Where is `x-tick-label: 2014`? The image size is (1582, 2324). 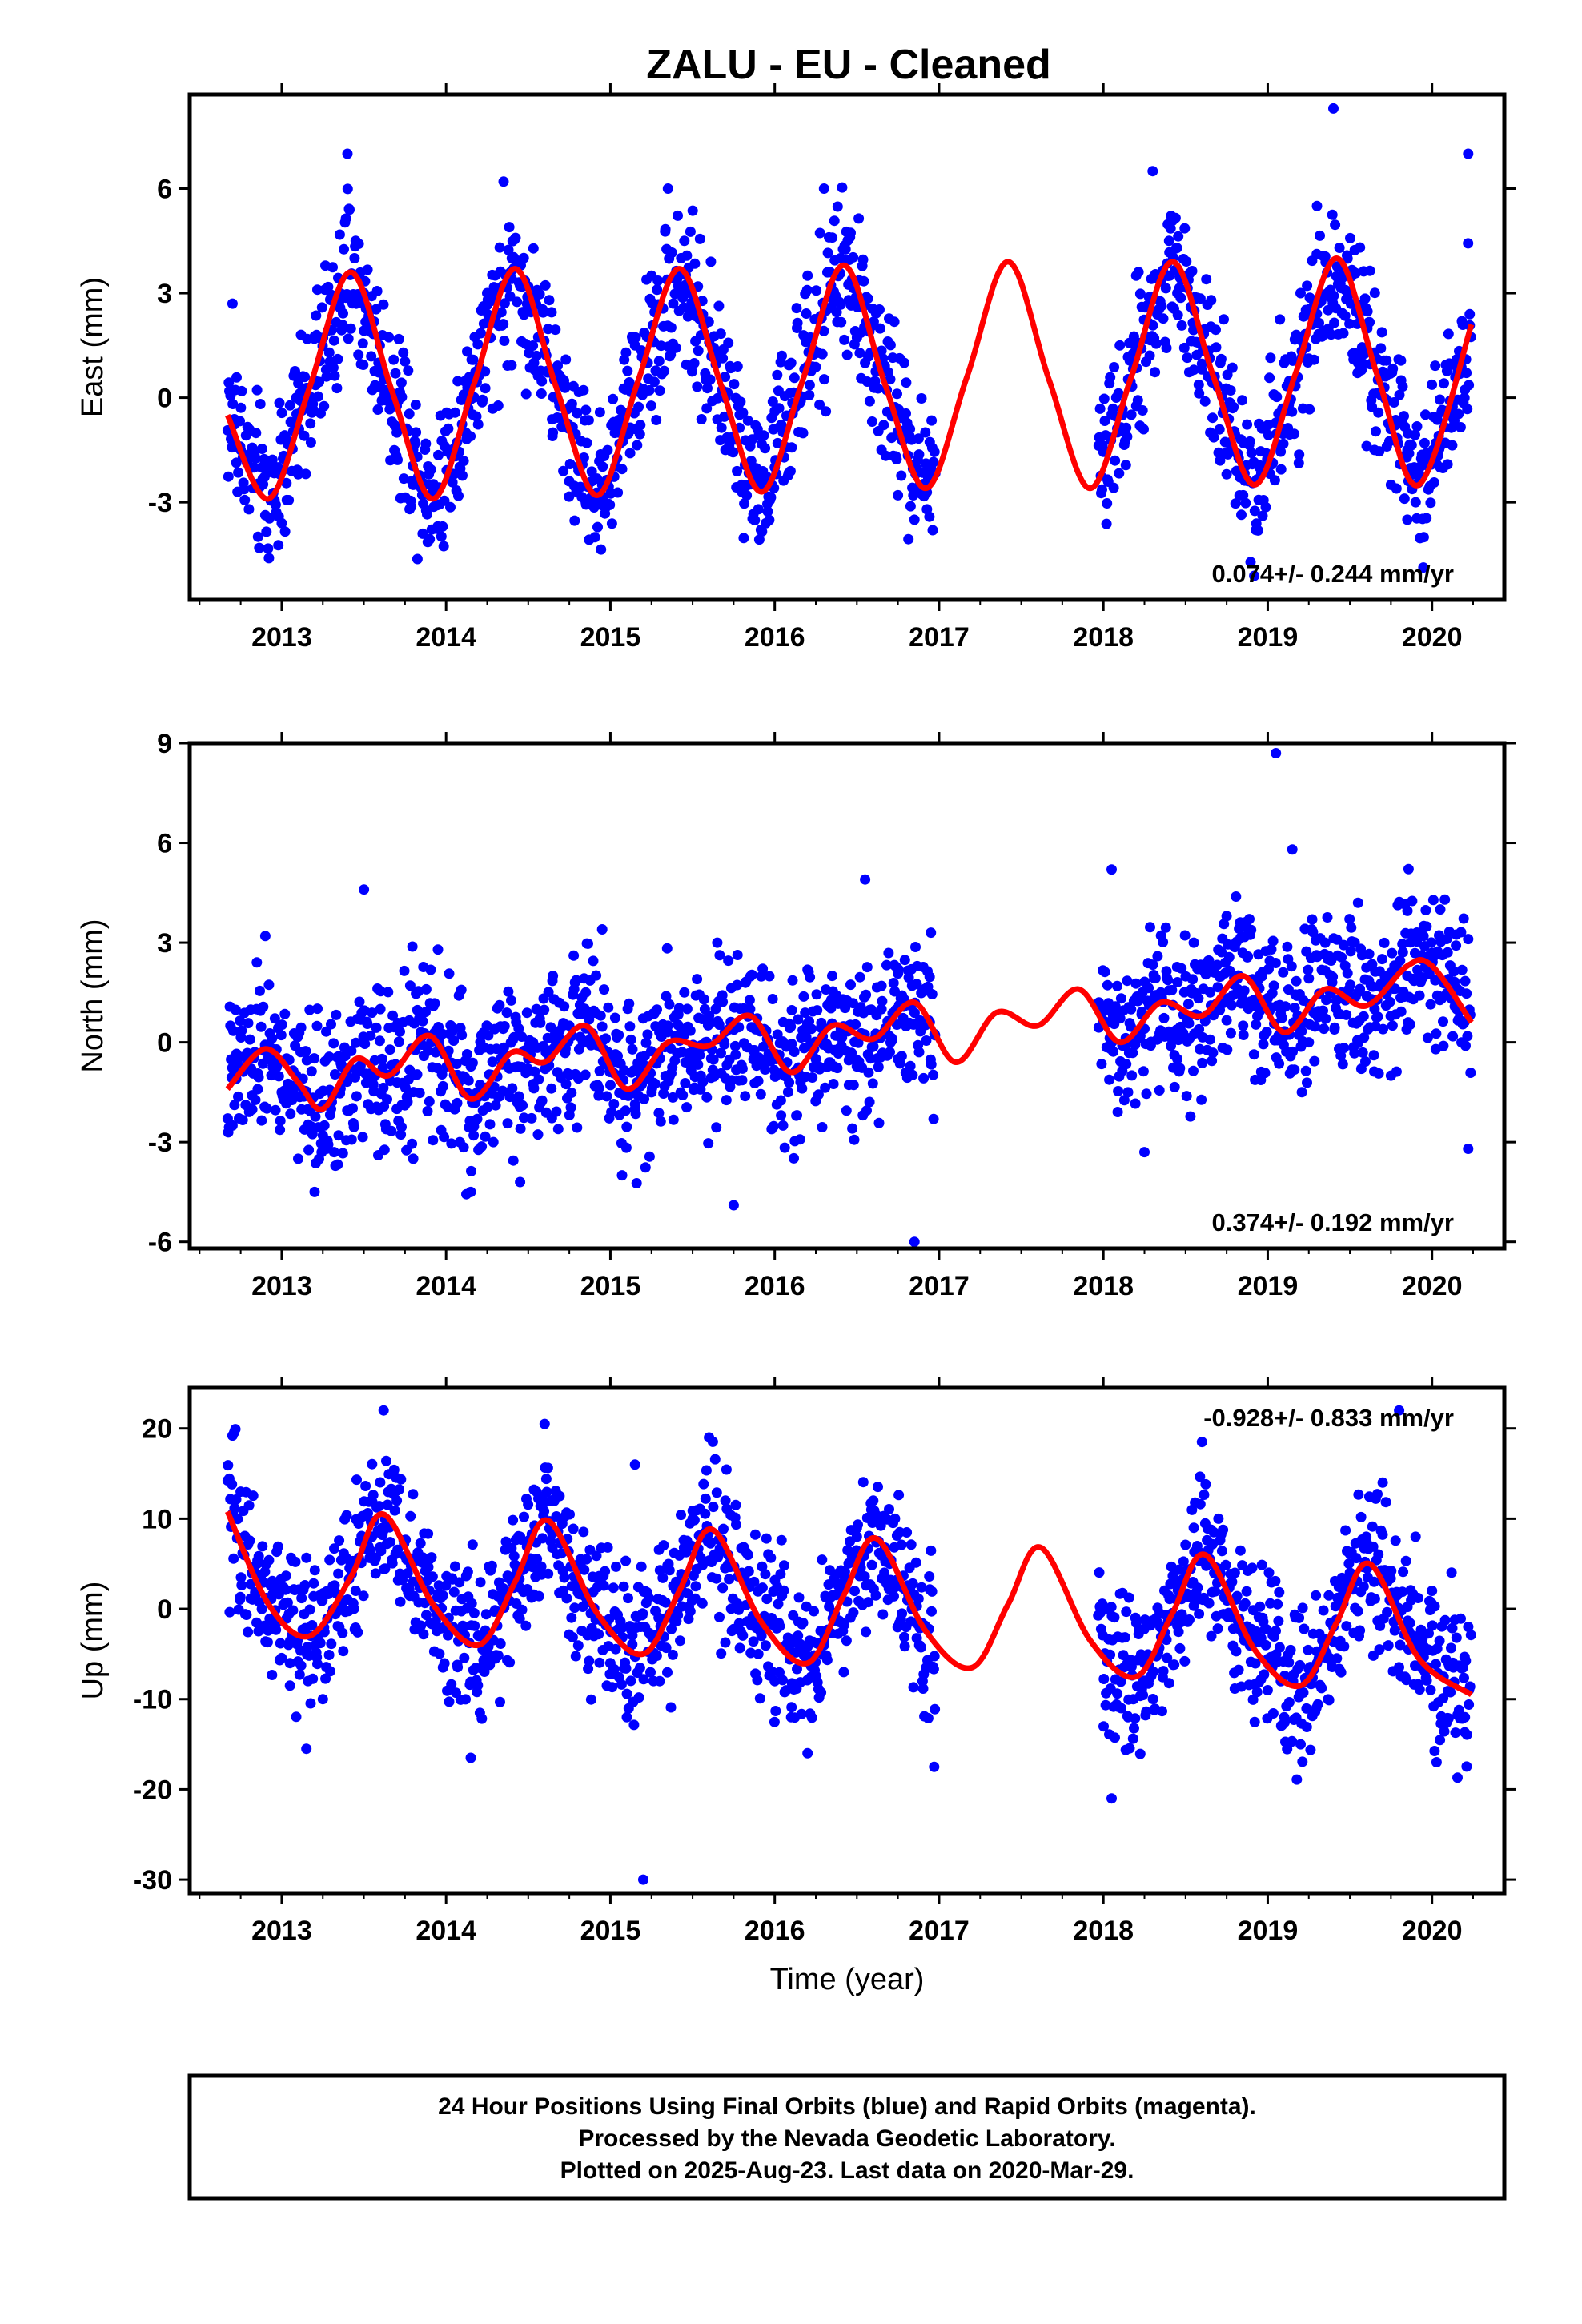 x-tick-label: 2014 is located at coordinates (446, 1931).